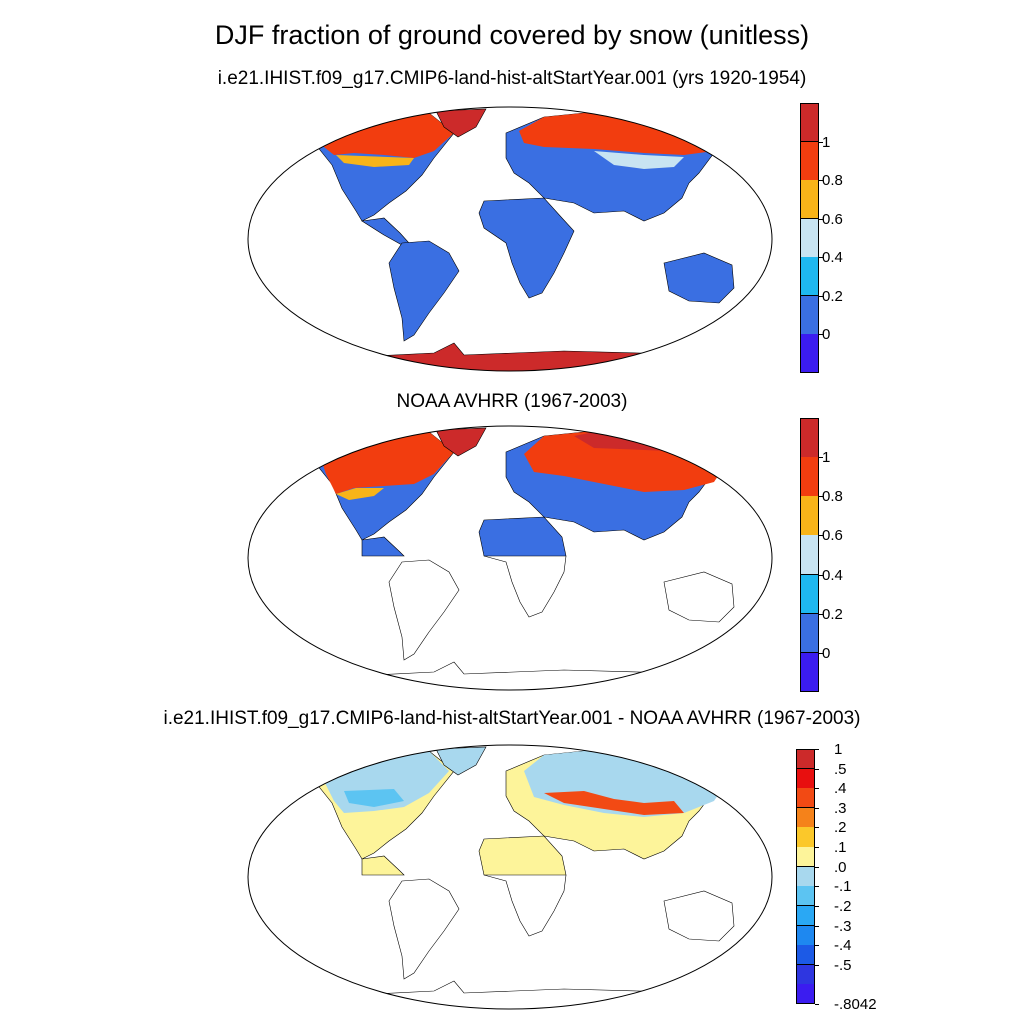  I want to click on south-america-land, so click(424, 291).